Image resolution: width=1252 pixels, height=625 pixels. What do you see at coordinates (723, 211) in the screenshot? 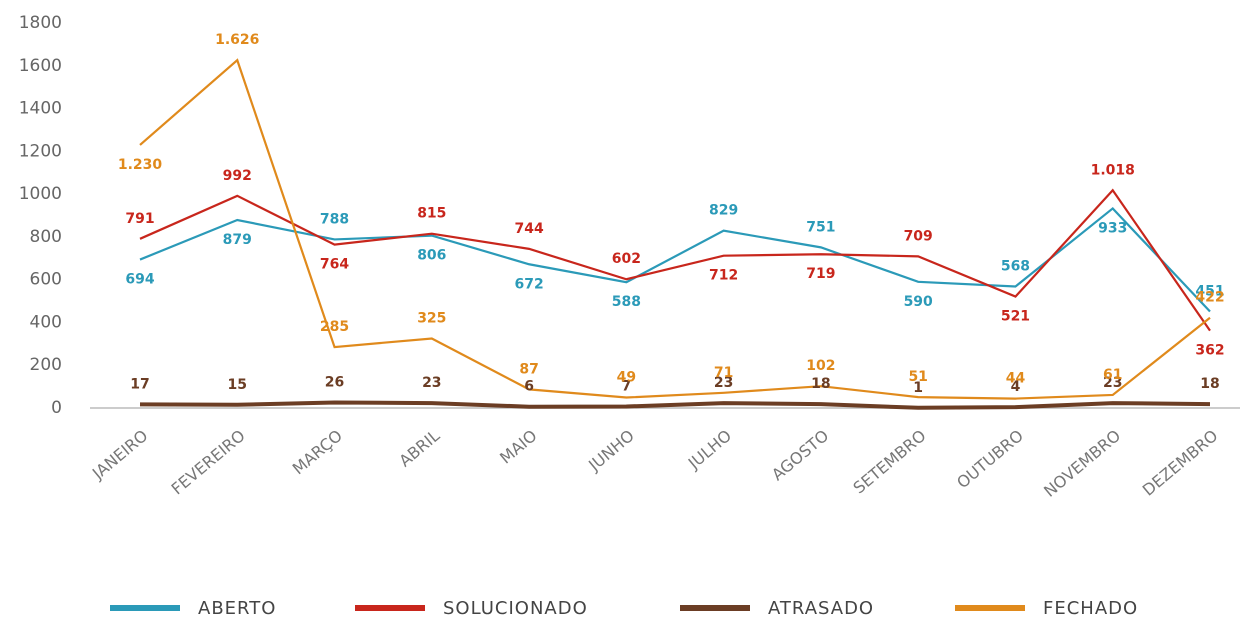
I see `data-label: 829` at bounding box center [723, 211].